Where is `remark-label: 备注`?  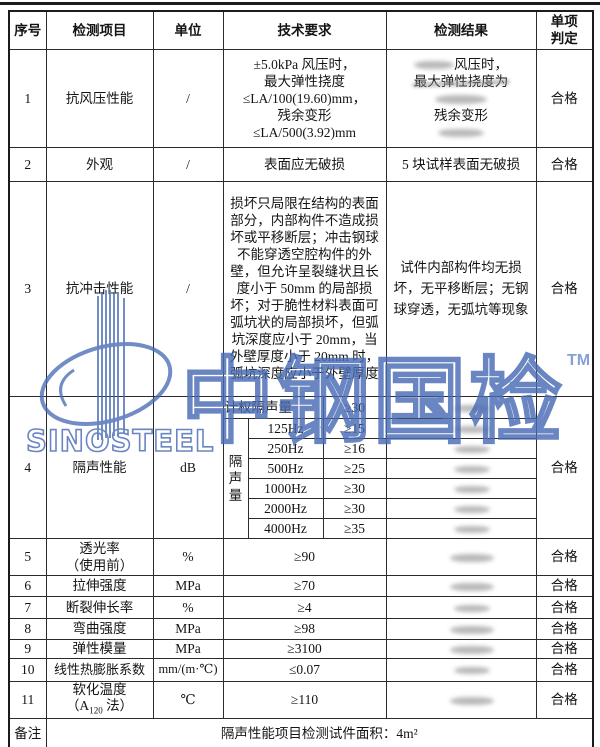 remark-label: 备注 is located at coordinates (27, 732).